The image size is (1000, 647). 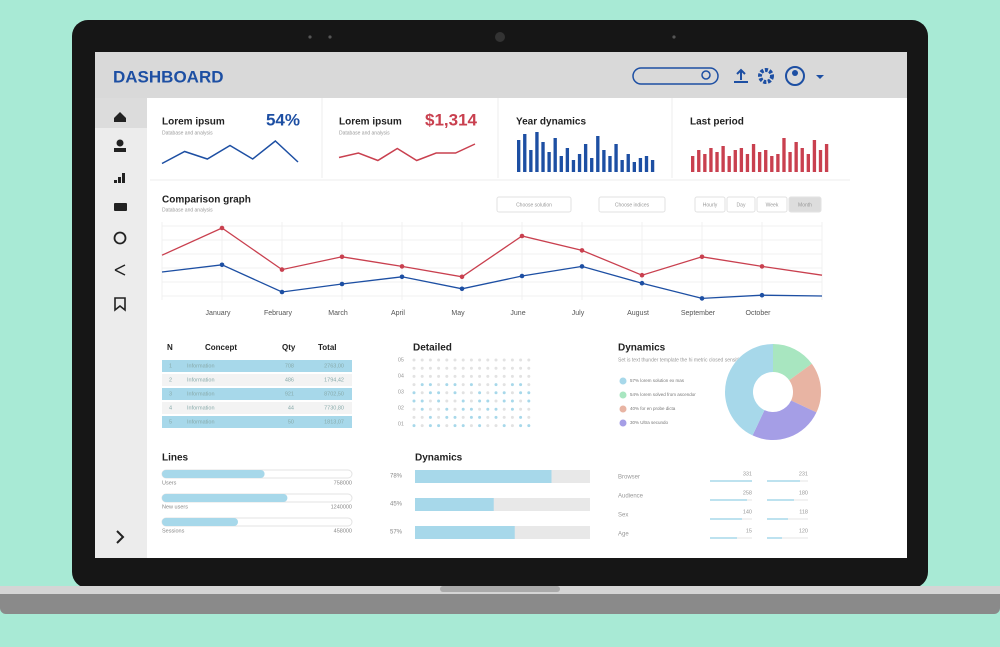 What do you see at coordinates (465, 532) in the screenshot?
I see `bar-fill` at bounding box center [465, 532].